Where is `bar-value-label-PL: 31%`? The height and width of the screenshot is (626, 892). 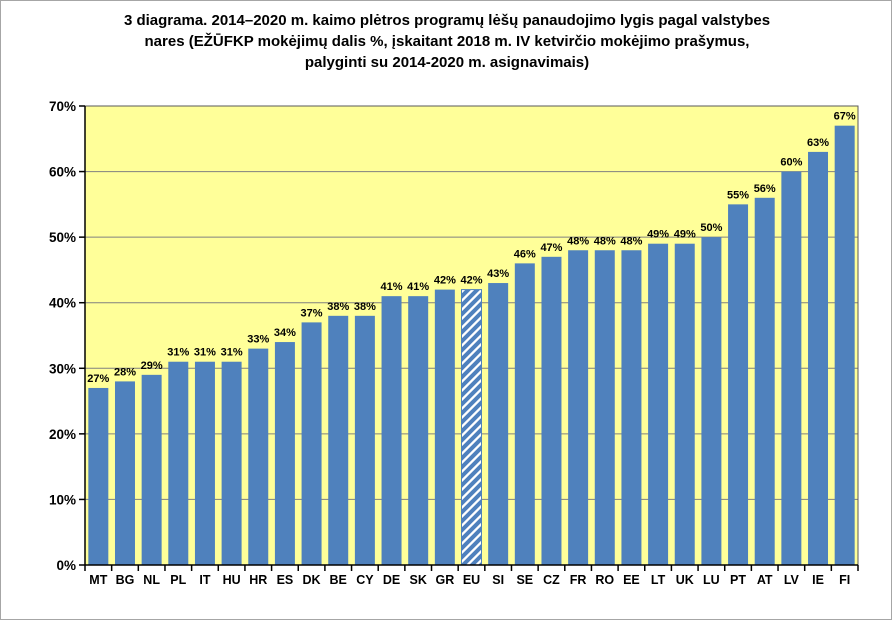
bar-value-label-PL: 31% is located at coordinates (178, 353).